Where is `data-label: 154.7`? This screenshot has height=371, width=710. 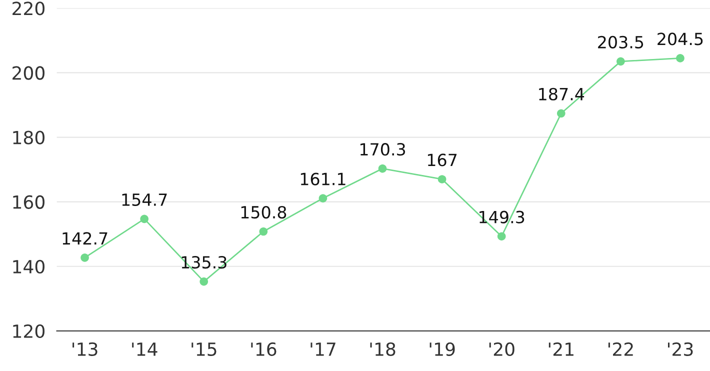 data-label: 154.7 is located at coordinates (144, 200).